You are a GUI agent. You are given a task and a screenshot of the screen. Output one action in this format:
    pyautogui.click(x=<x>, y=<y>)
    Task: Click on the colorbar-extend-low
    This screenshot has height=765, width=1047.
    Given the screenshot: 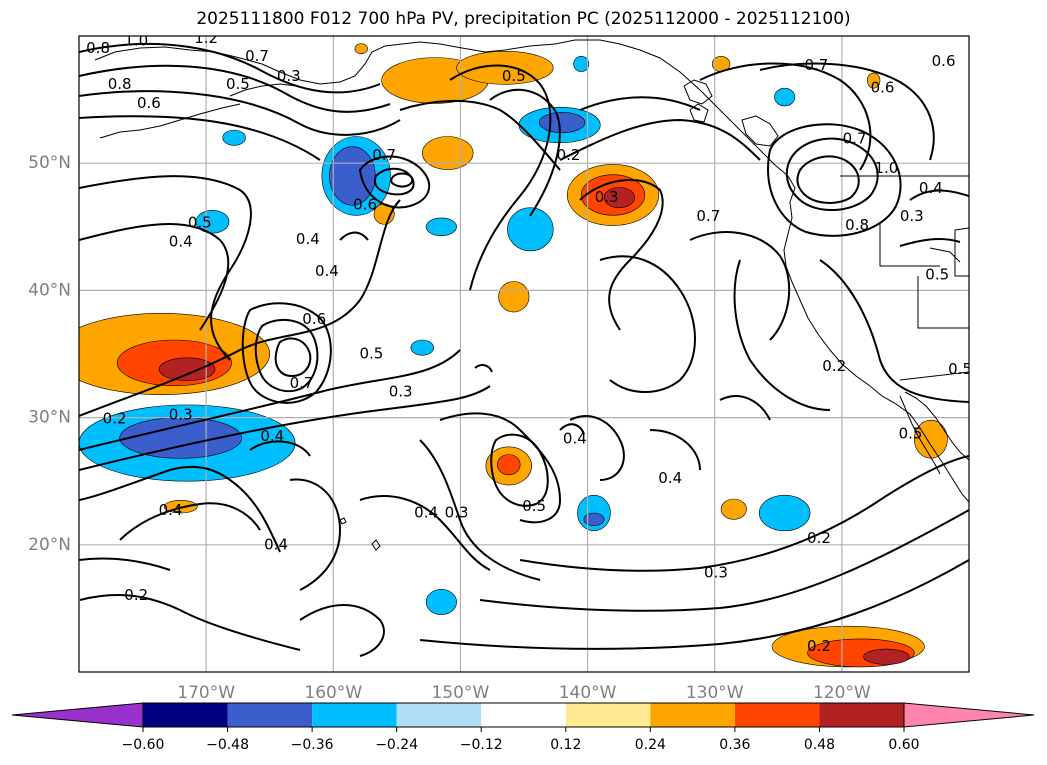 What is the action you would take?
    pyautogui.click(x=77, y=715)
    